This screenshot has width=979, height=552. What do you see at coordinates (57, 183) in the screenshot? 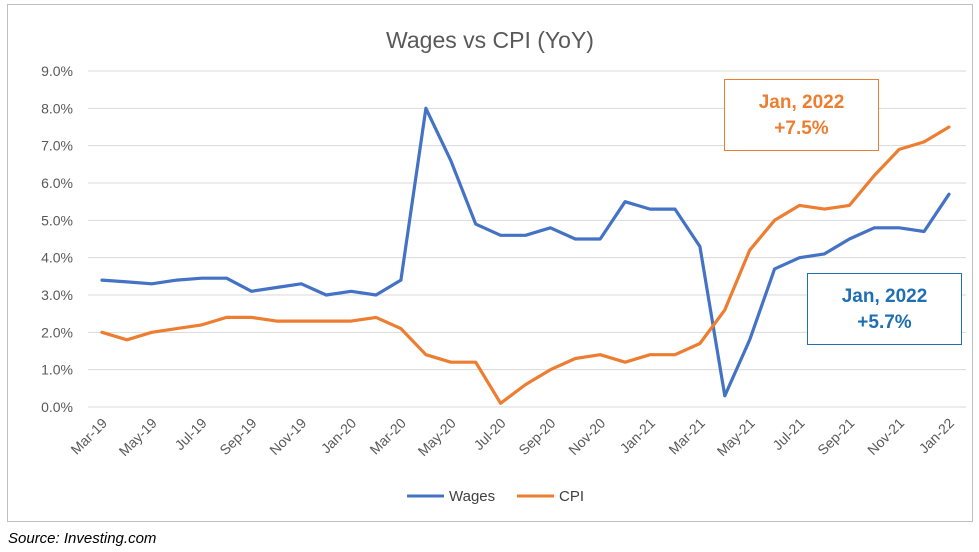
I see `y-tick-label: 6.0%` at bounding box center [57, 183].